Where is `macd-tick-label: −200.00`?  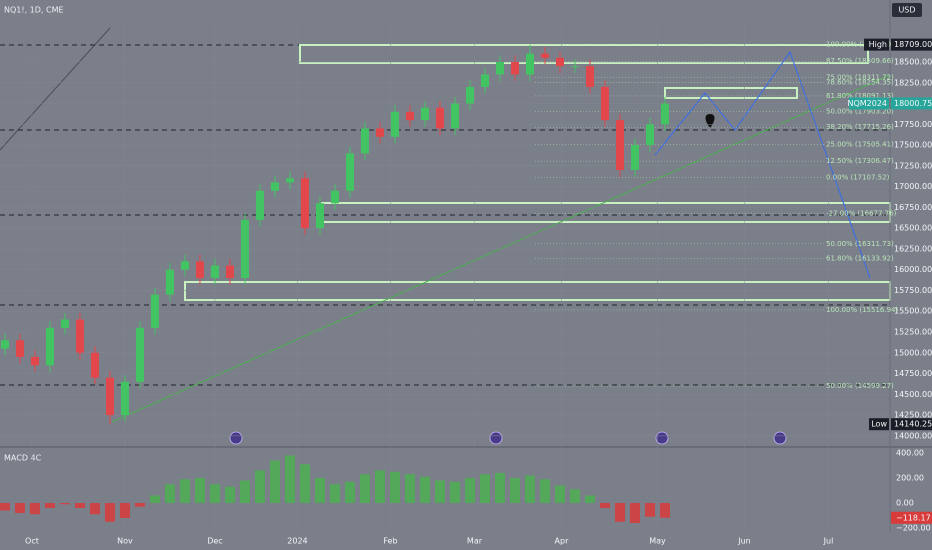 macd-tick-label: −200.00 is located at coordinates (913, 528).